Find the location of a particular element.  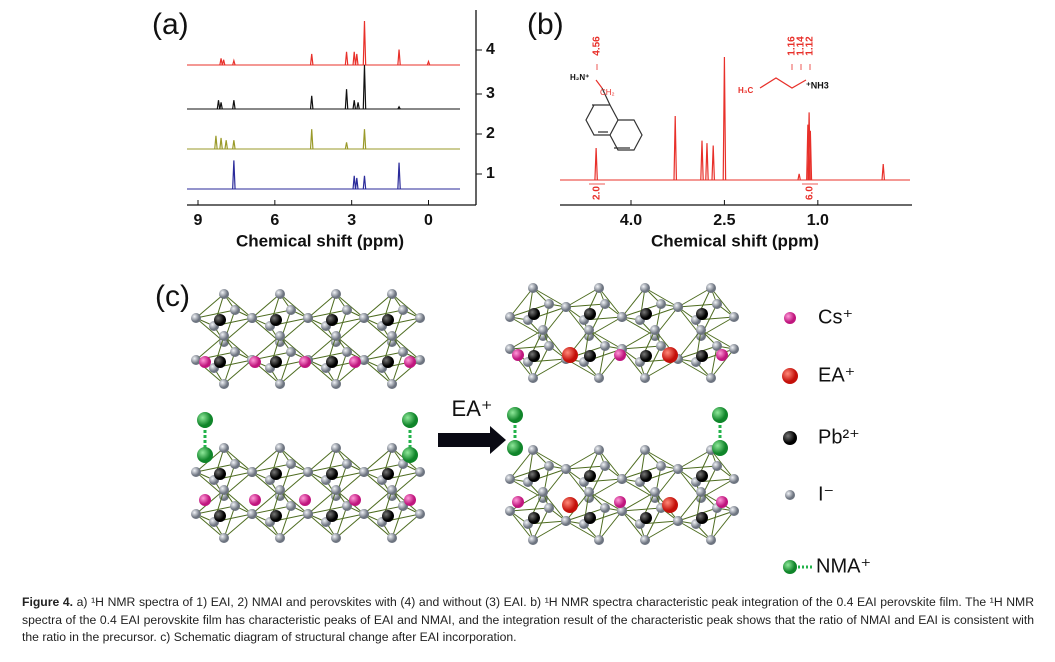

arrow is located at coordinates (472, 440).